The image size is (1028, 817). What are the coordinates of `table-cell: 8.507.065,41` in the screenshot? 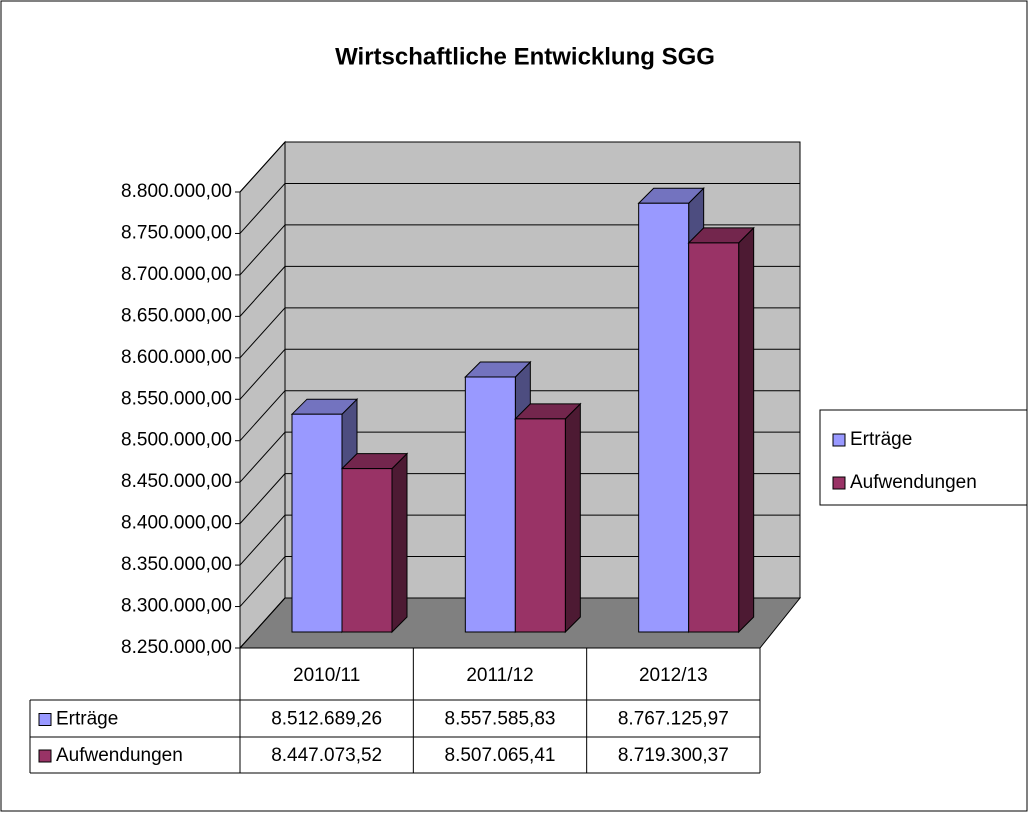 It's located at (500, 755).